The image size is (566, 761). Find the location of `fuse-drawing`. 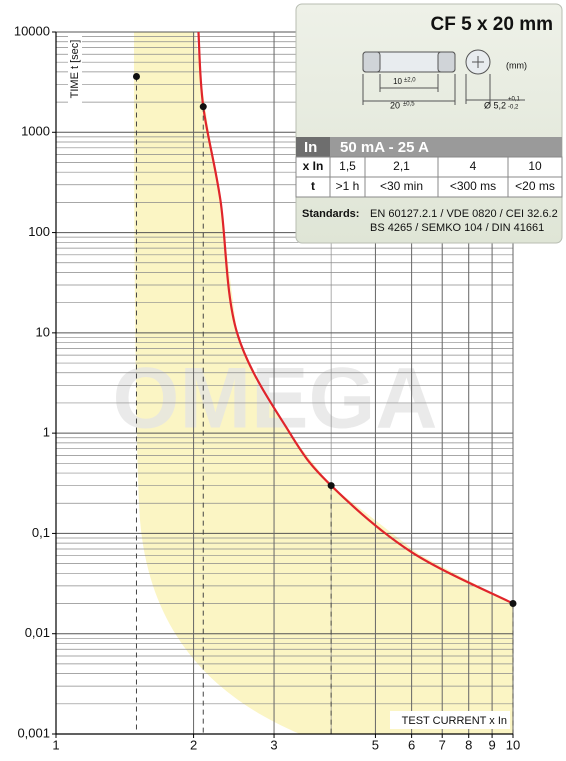

fuse-drawing is located at coordinates (443, 77).